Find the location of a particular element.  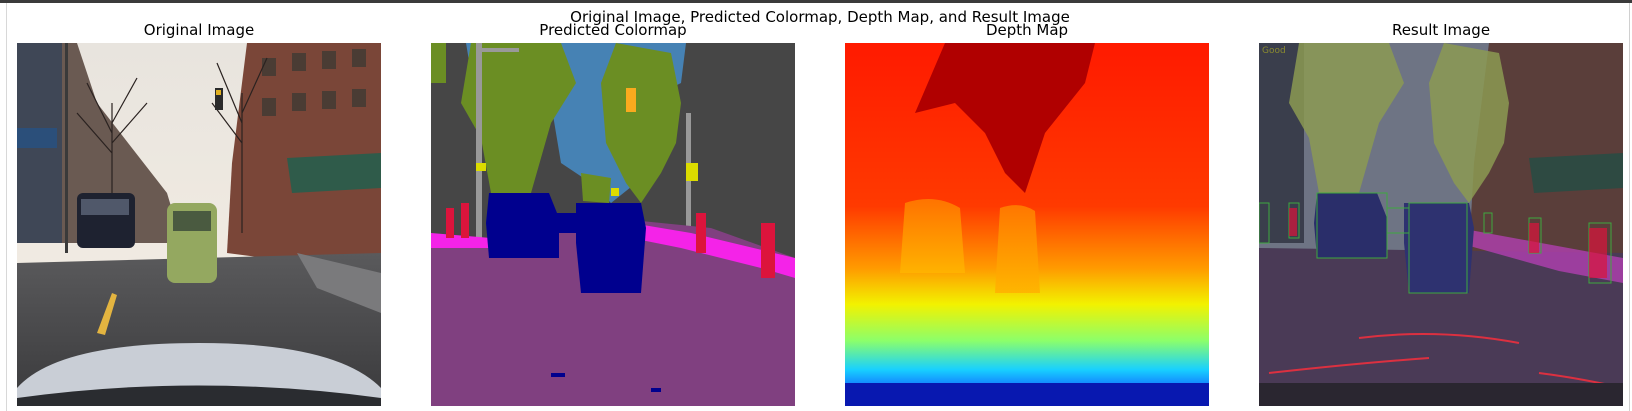

panel-title-result: Result Image is located at coordinates (1441, 30).